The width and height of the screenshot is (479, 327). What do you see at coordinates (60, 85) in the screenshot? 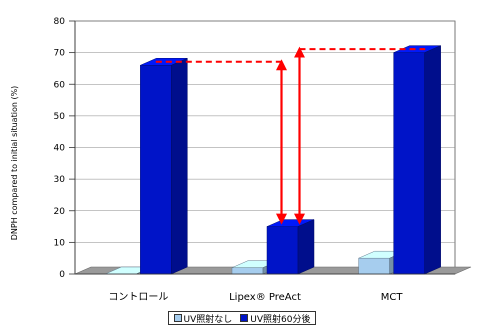
I see `y-tick-label: 60` at bounding box center [60, 85].